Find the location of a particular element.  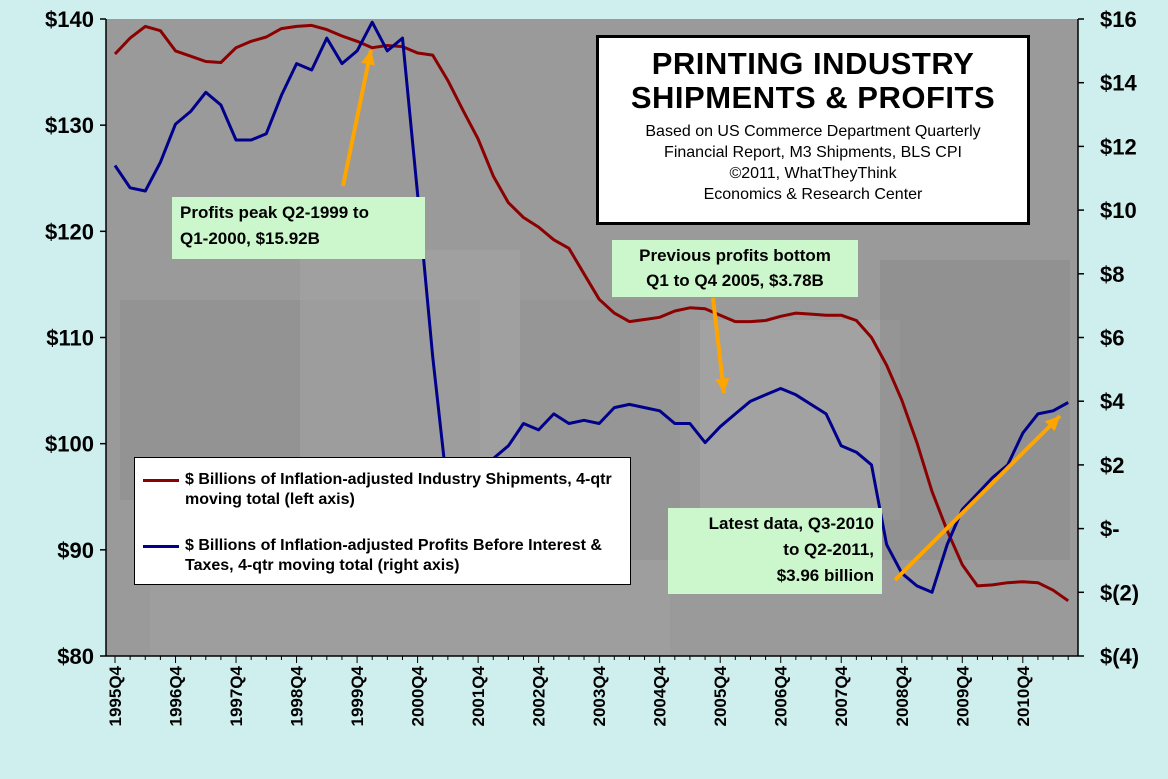

x-tick-label: 2002Q4 is located at coordinates (539, 695).